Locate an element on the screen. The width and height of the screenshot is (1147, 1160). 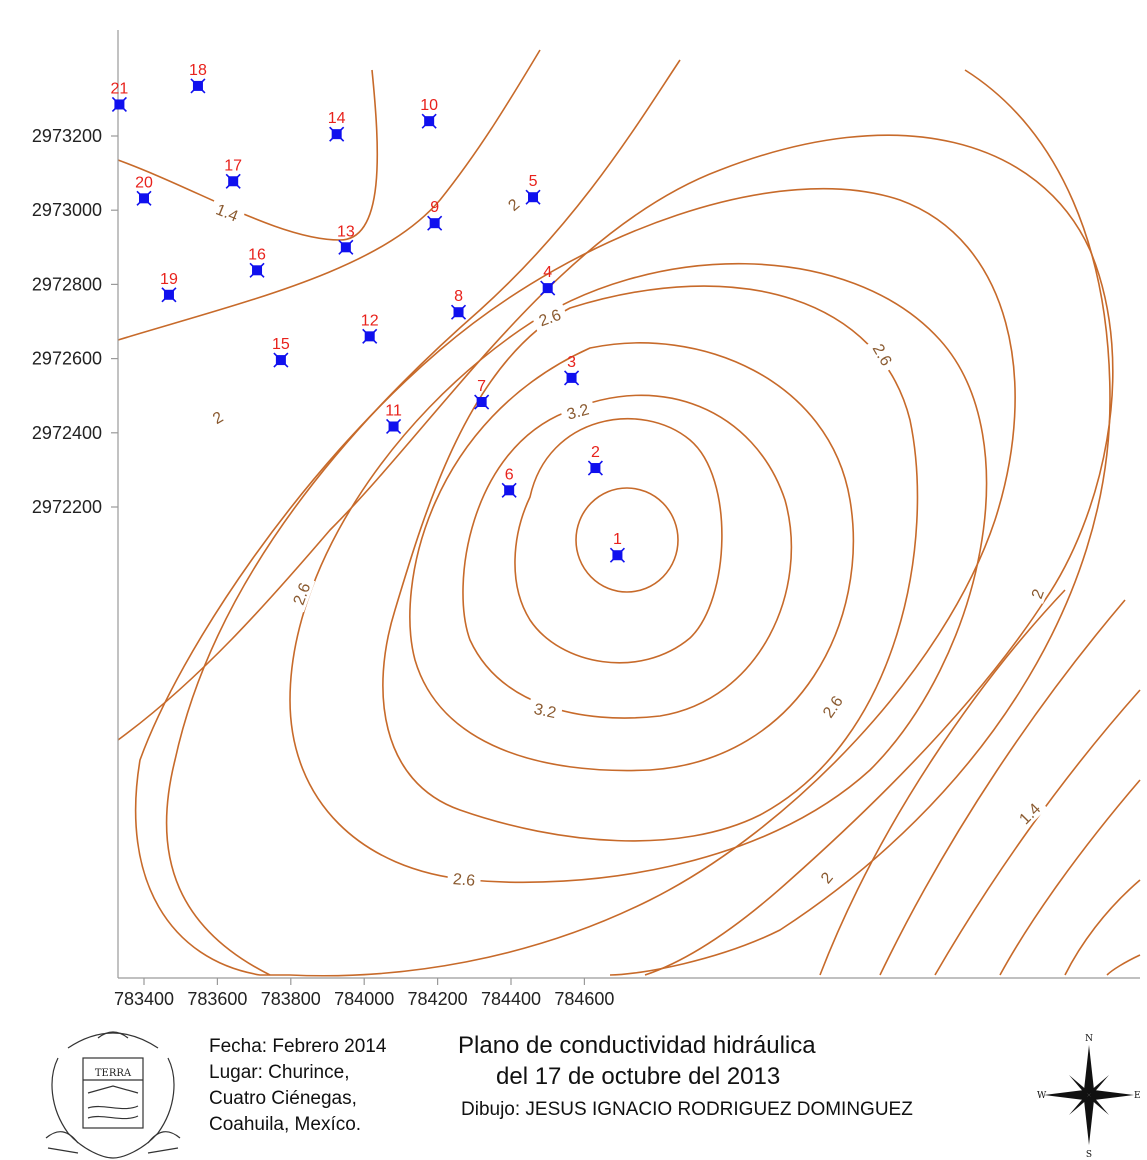
well-marker-19: 19 is located at coordinates (169, 287).